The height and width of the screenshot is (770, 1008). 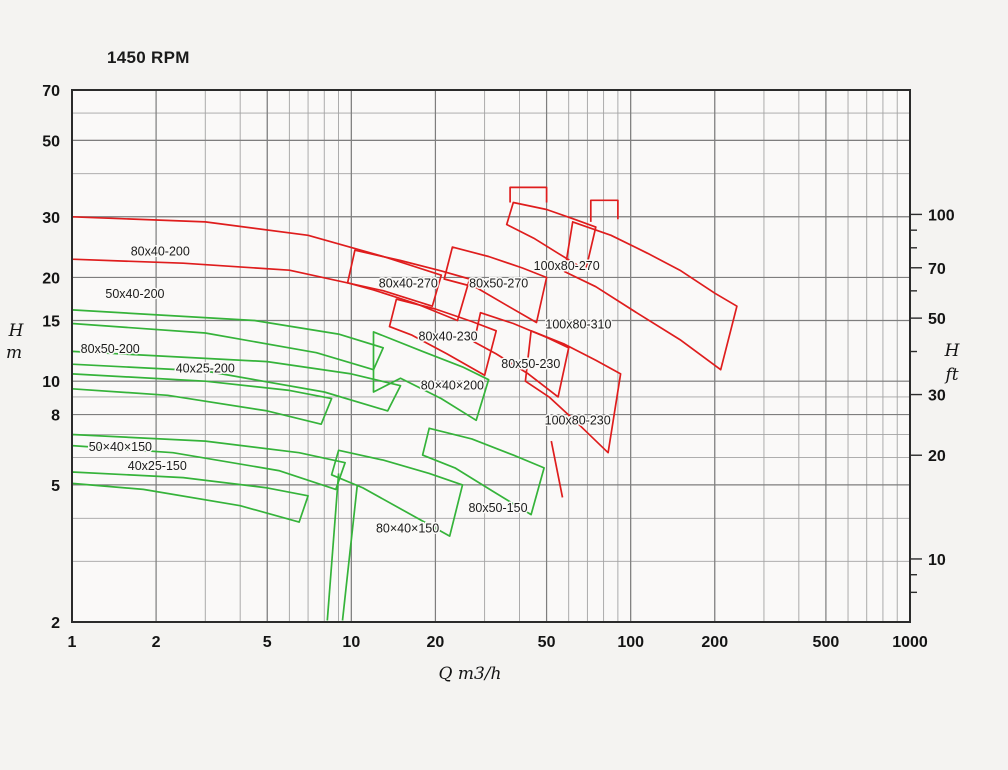 I want to click on y-tick-label-m-5: 5, so click(x=55, y=486).